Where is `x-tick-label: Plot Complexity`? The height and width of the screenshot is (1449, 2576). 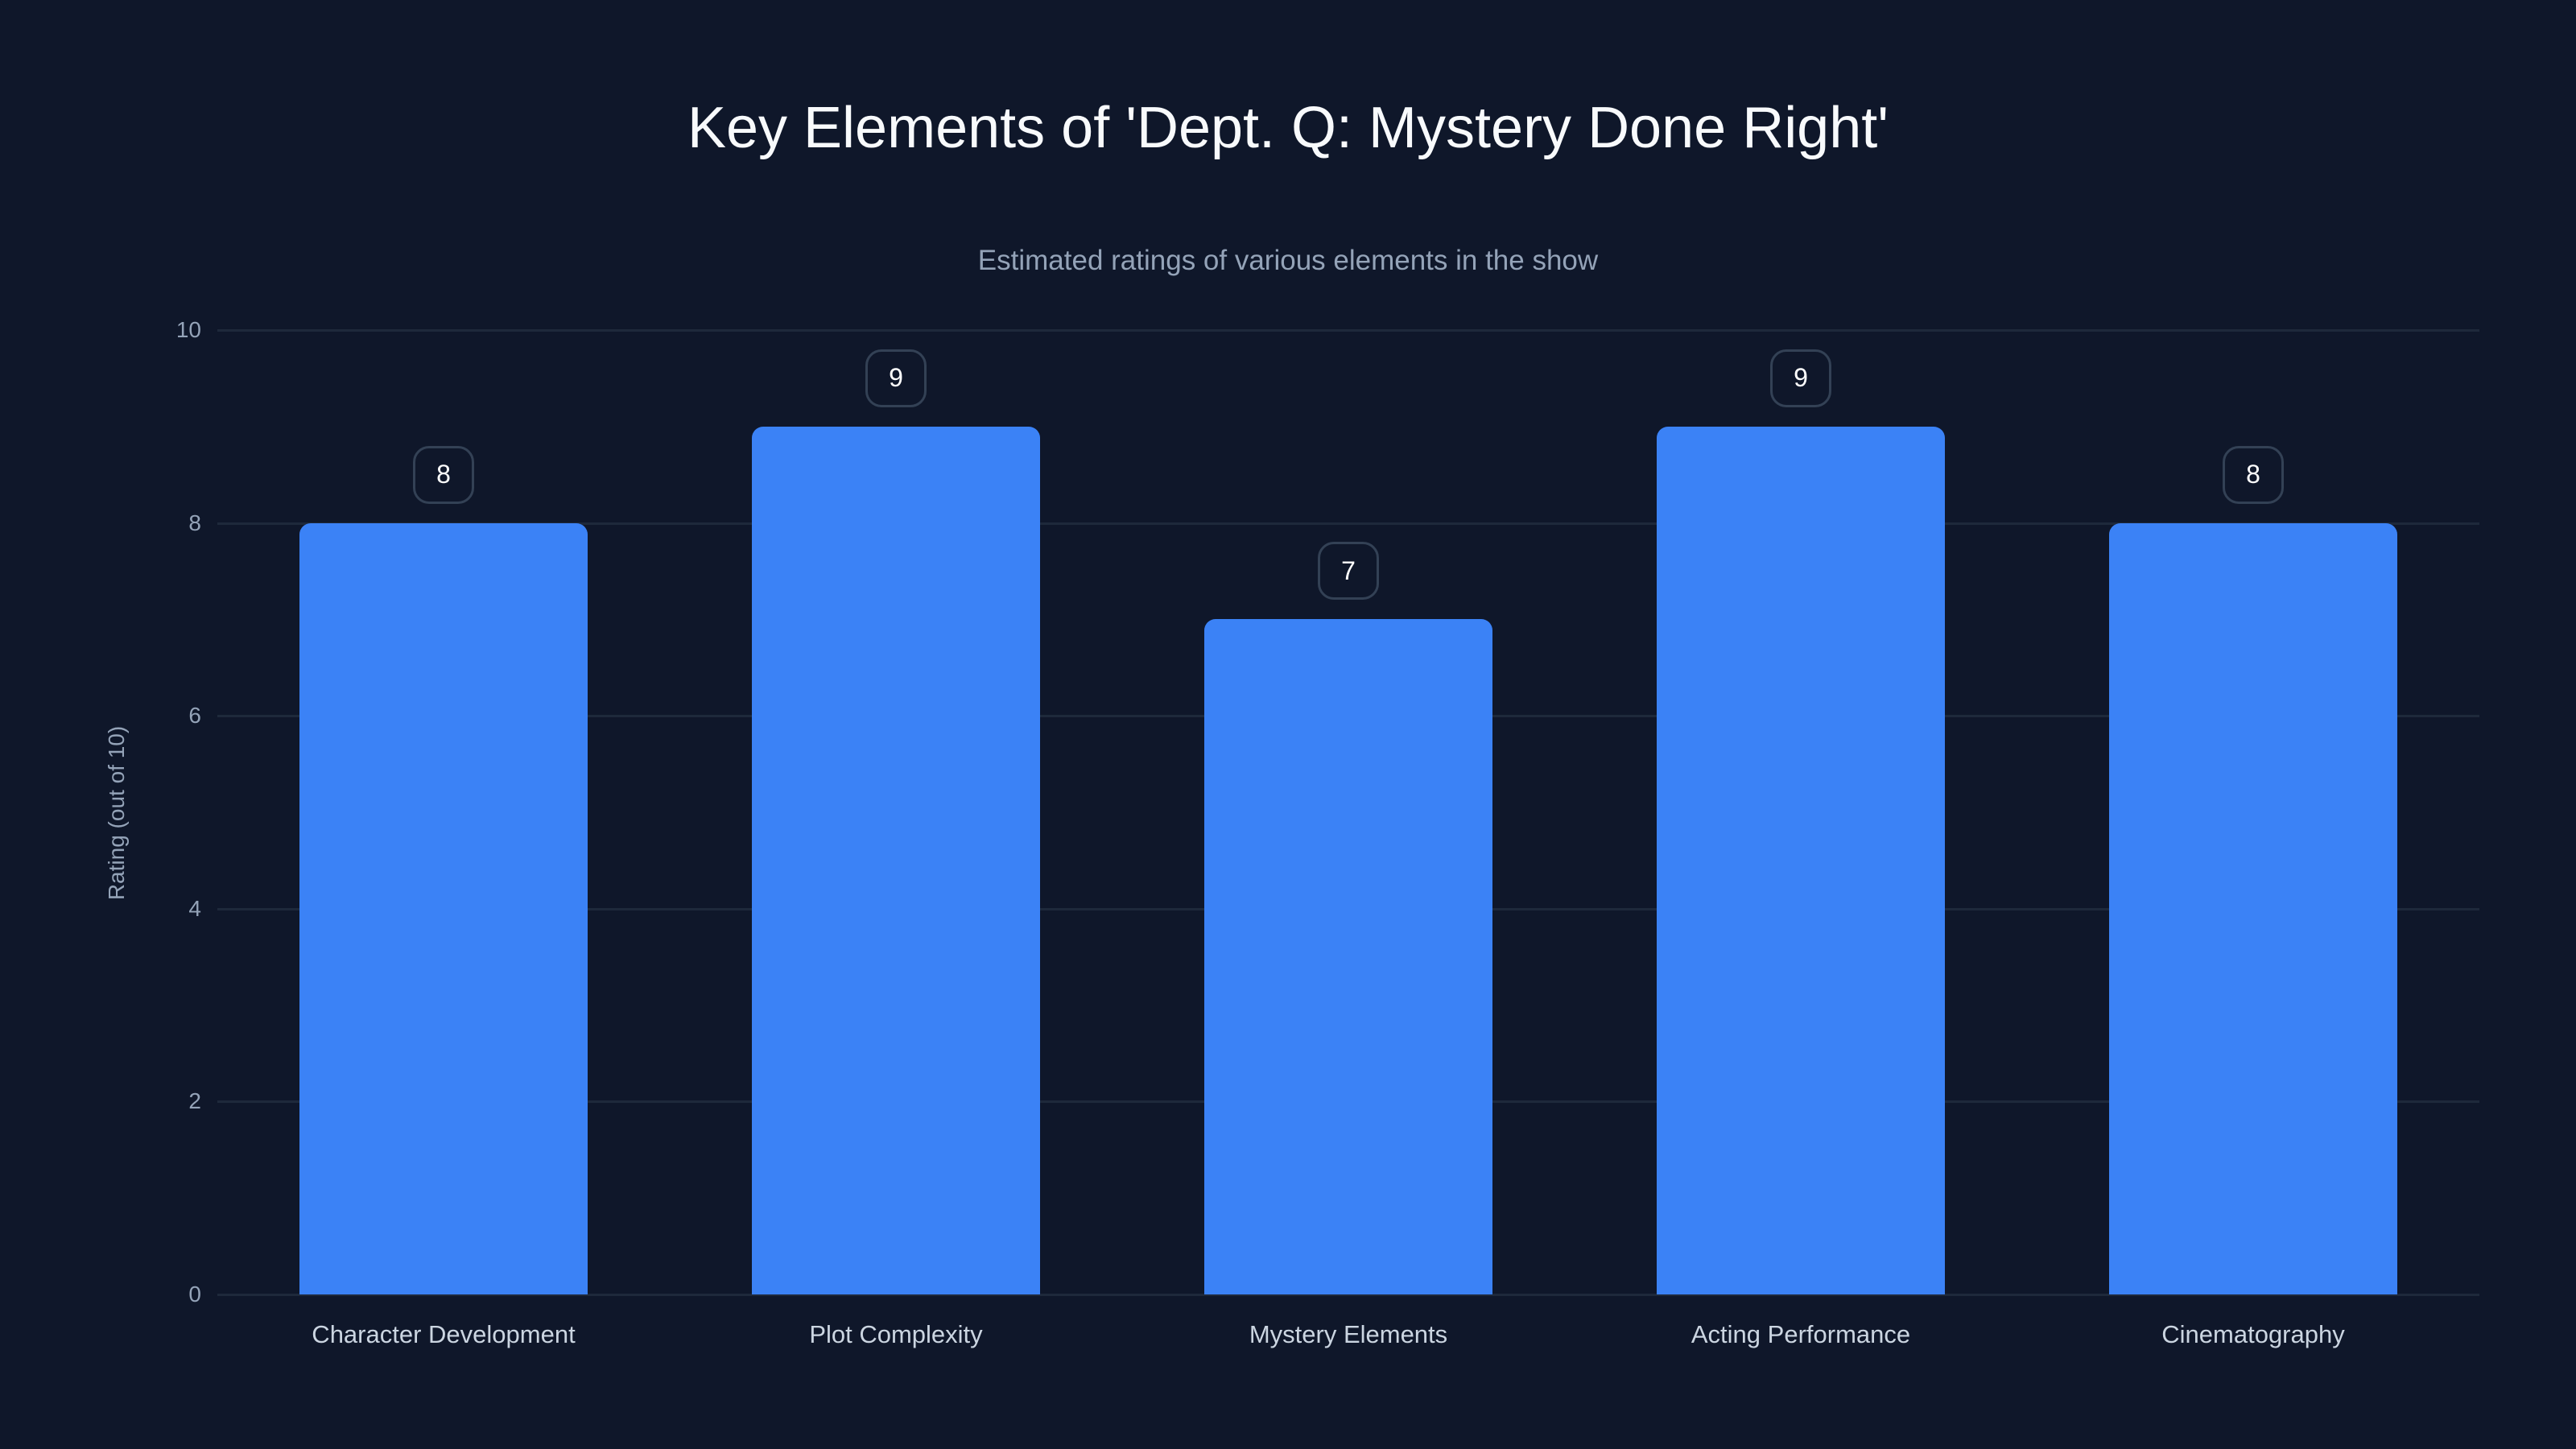 x-tick-label: Plot Complexity is located at coordinates (896, 1334).